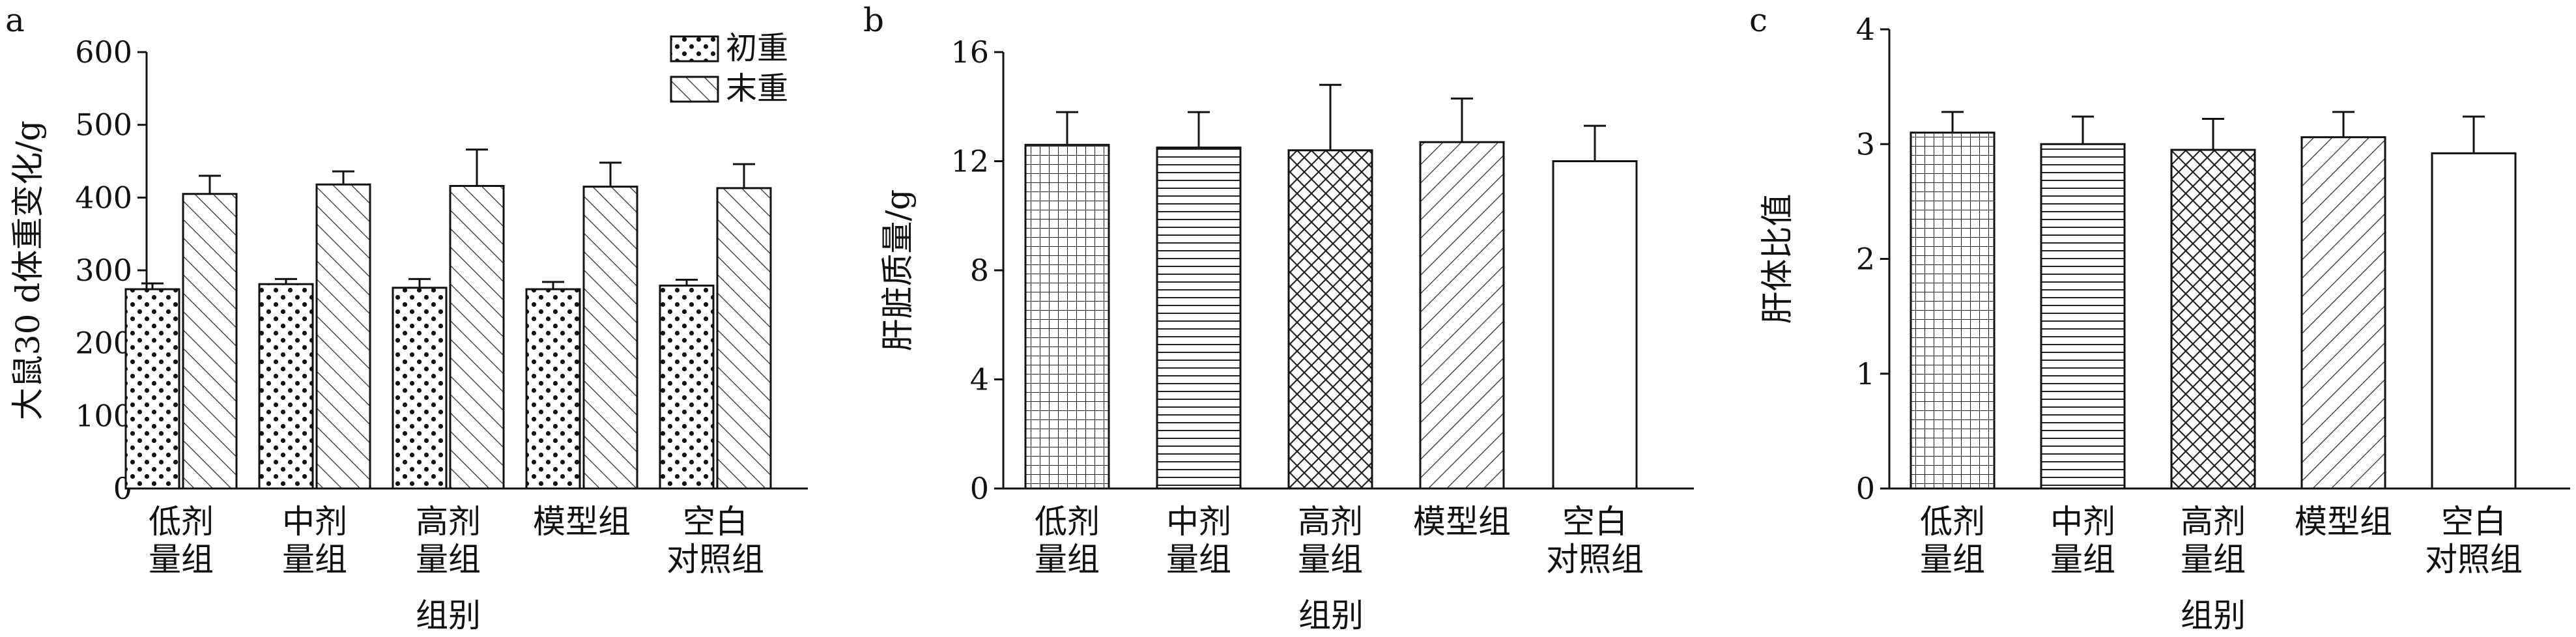 The image size is (2576, 637). Describe the element at coordinates (104, 344) in the screenshot. I see `y-tick-label: 200` at that location.